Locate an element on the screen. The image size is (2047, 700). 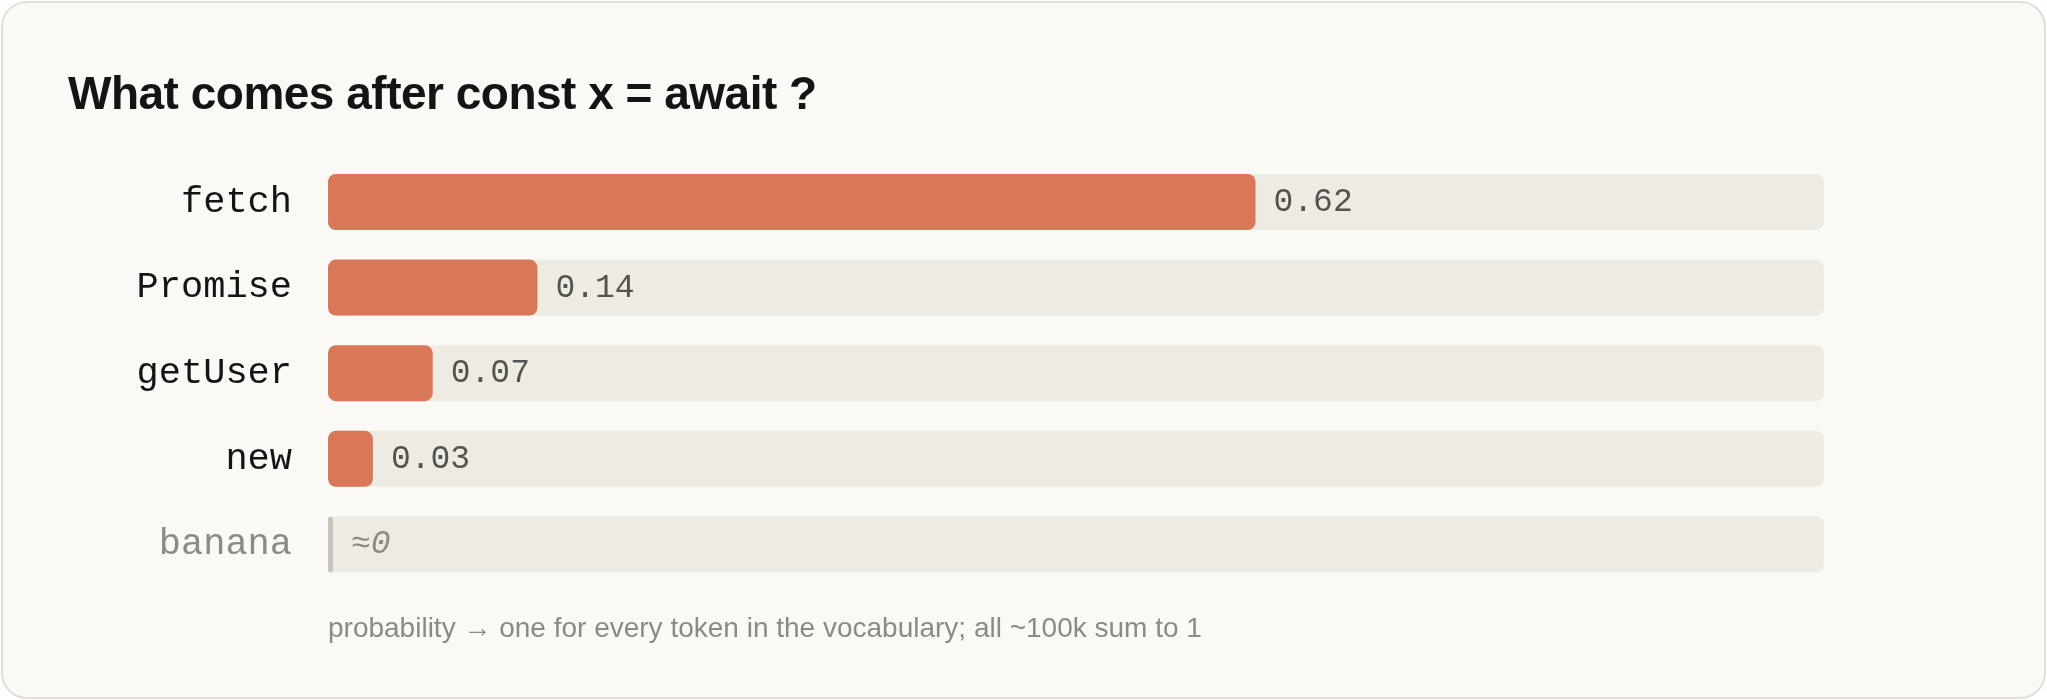
data-label: 0.14 is located at coordinates (595, 288).